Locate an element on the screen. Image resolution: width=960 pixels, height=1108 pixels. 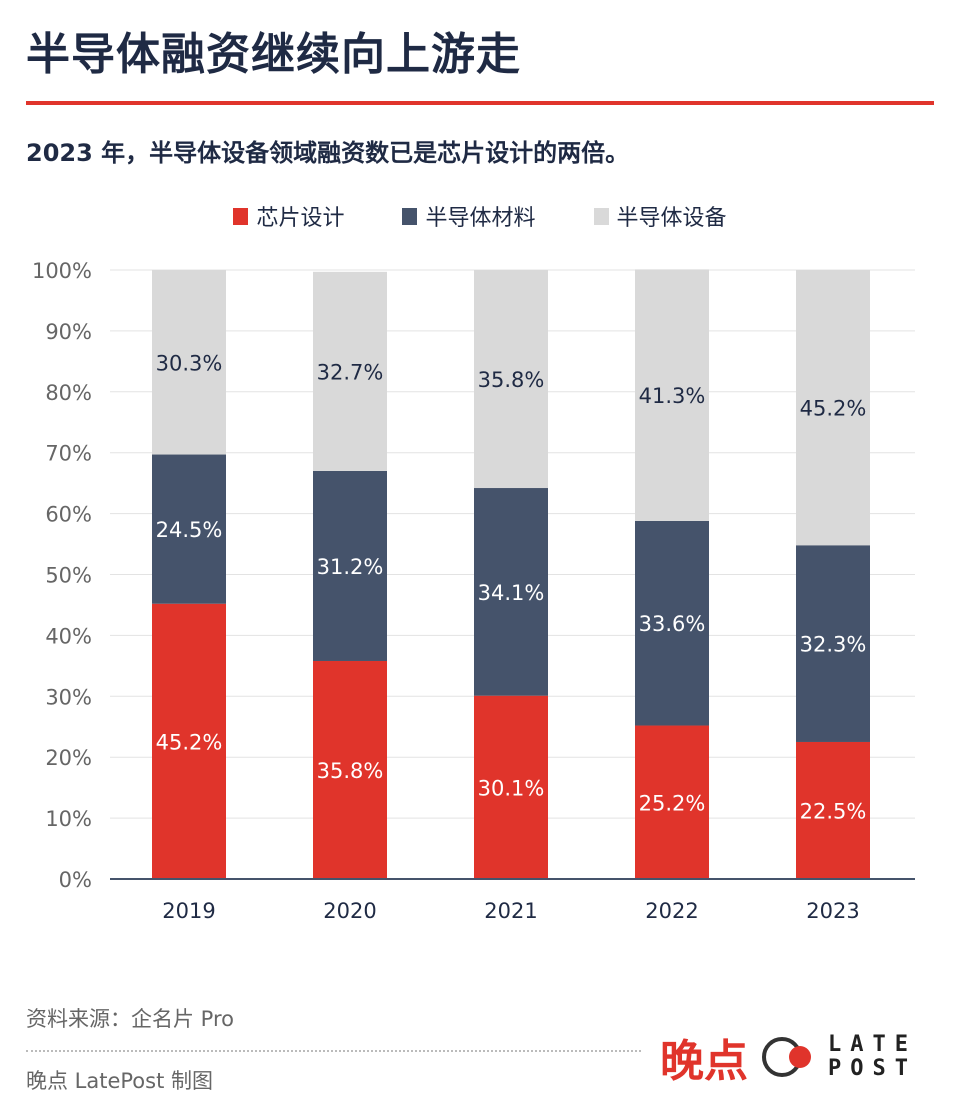
data-label: 30.1% is located at coordinates (511, 788).